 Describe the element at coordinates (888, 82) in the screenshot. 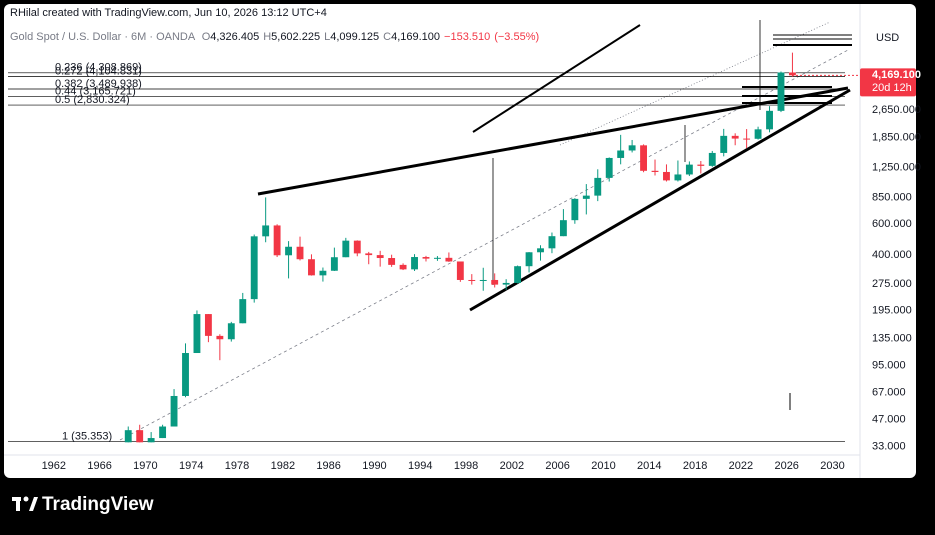

I see `price-tag` at that location.